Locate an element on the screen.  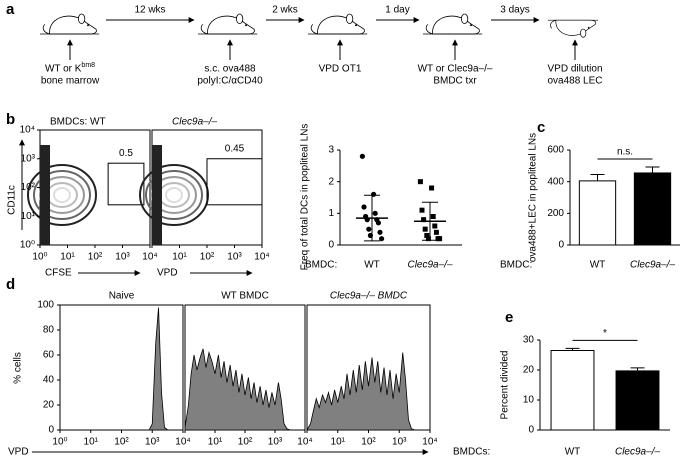
panel-label: b is located at coordinates (10, 119).